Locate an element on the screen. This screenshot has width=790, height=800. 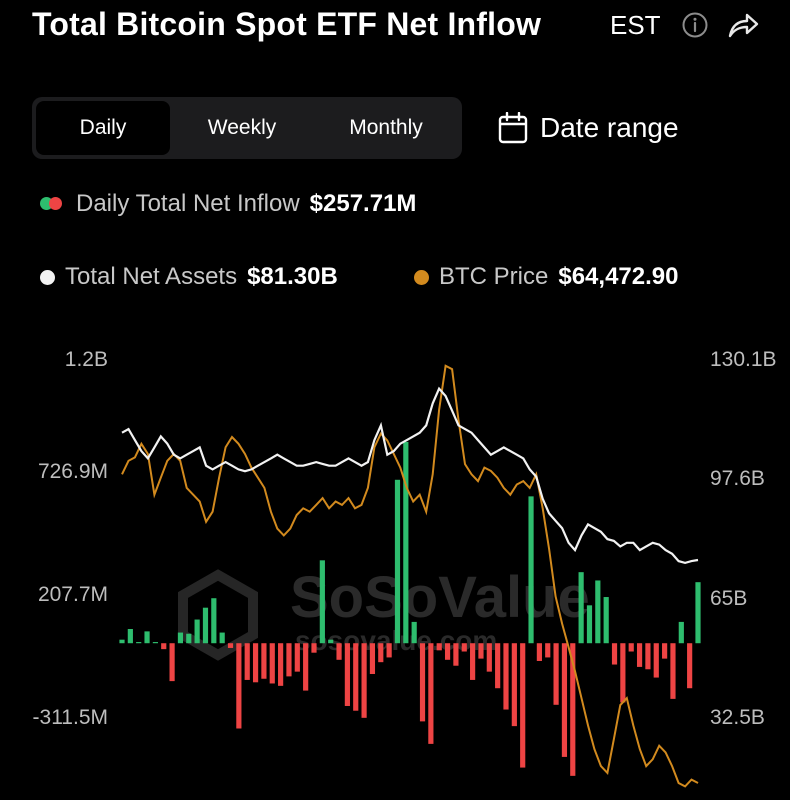
left-tick-label: -311.5M is located at coordinates (70, 717).